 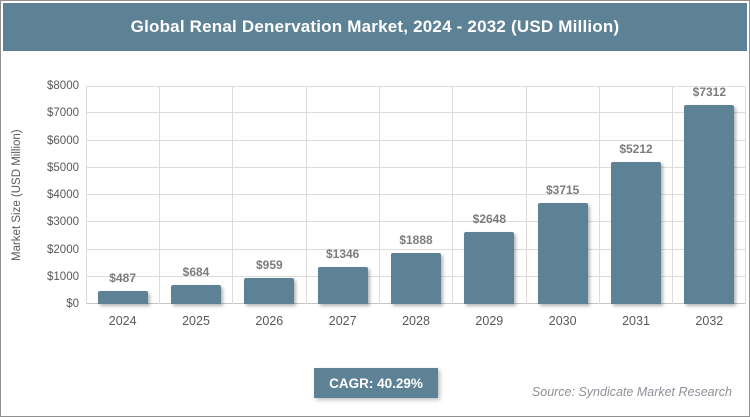 I want to click on x-tick-label: 2025, so click(x=196, y=321).